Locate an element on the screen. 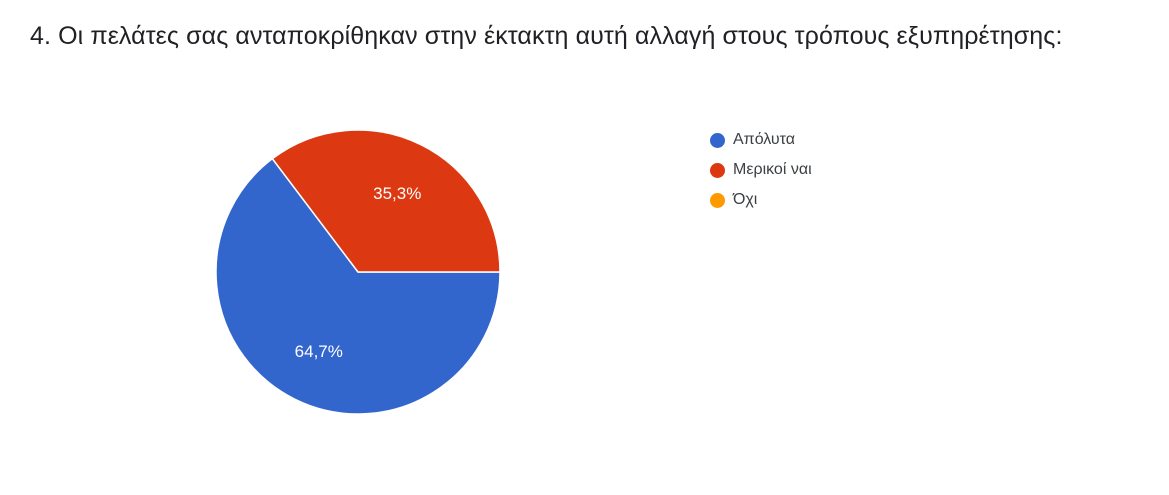 This screenshot has width=1169, height=495. legend-item: Μερικοί ναι is located at coordinates (761, 170).